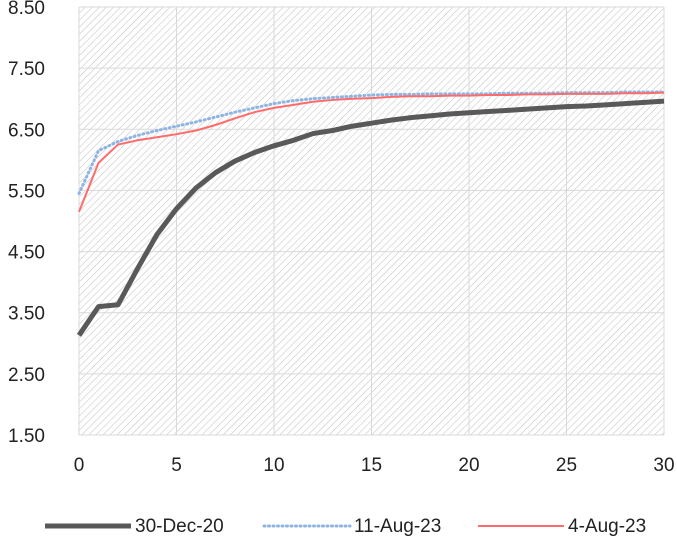 The image size is (677, 542). I want to click on y-axis-ticks: 1.50 2.50 3.50 4.50 5.50 6.50 7.50 8.50, so click(26, 223).